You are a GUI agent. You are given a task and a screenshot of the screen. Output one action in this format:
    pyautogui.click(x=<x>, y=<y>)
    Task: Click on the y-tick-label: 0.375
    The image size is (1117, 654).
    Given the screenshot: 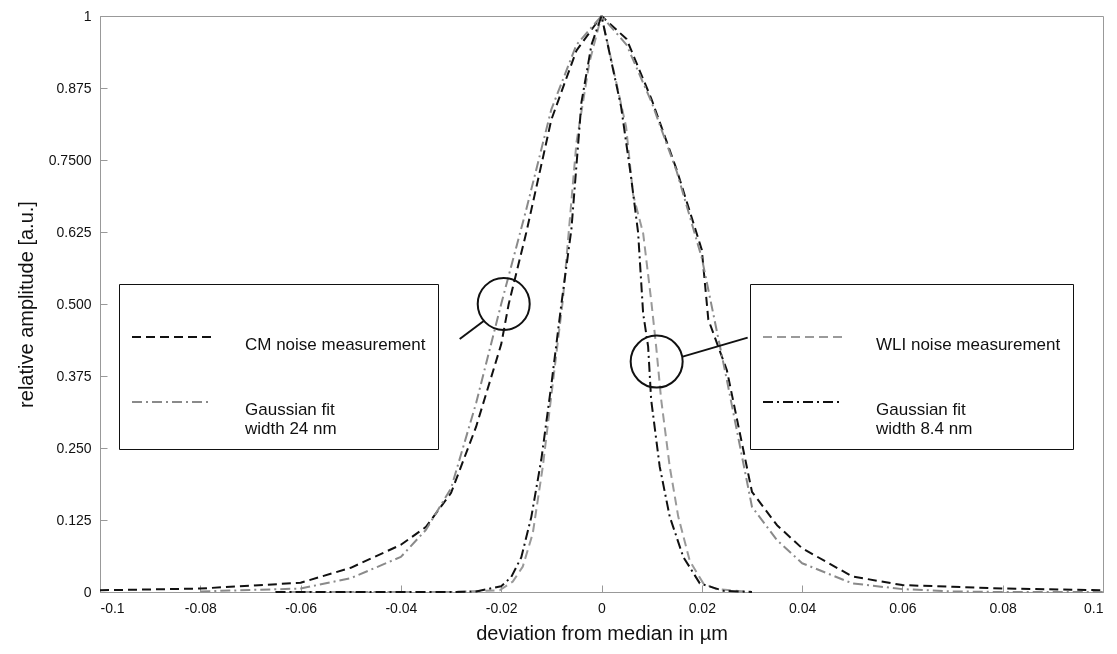 What is the action you would take?
    pyautogui.click(x=74, y=375)
    